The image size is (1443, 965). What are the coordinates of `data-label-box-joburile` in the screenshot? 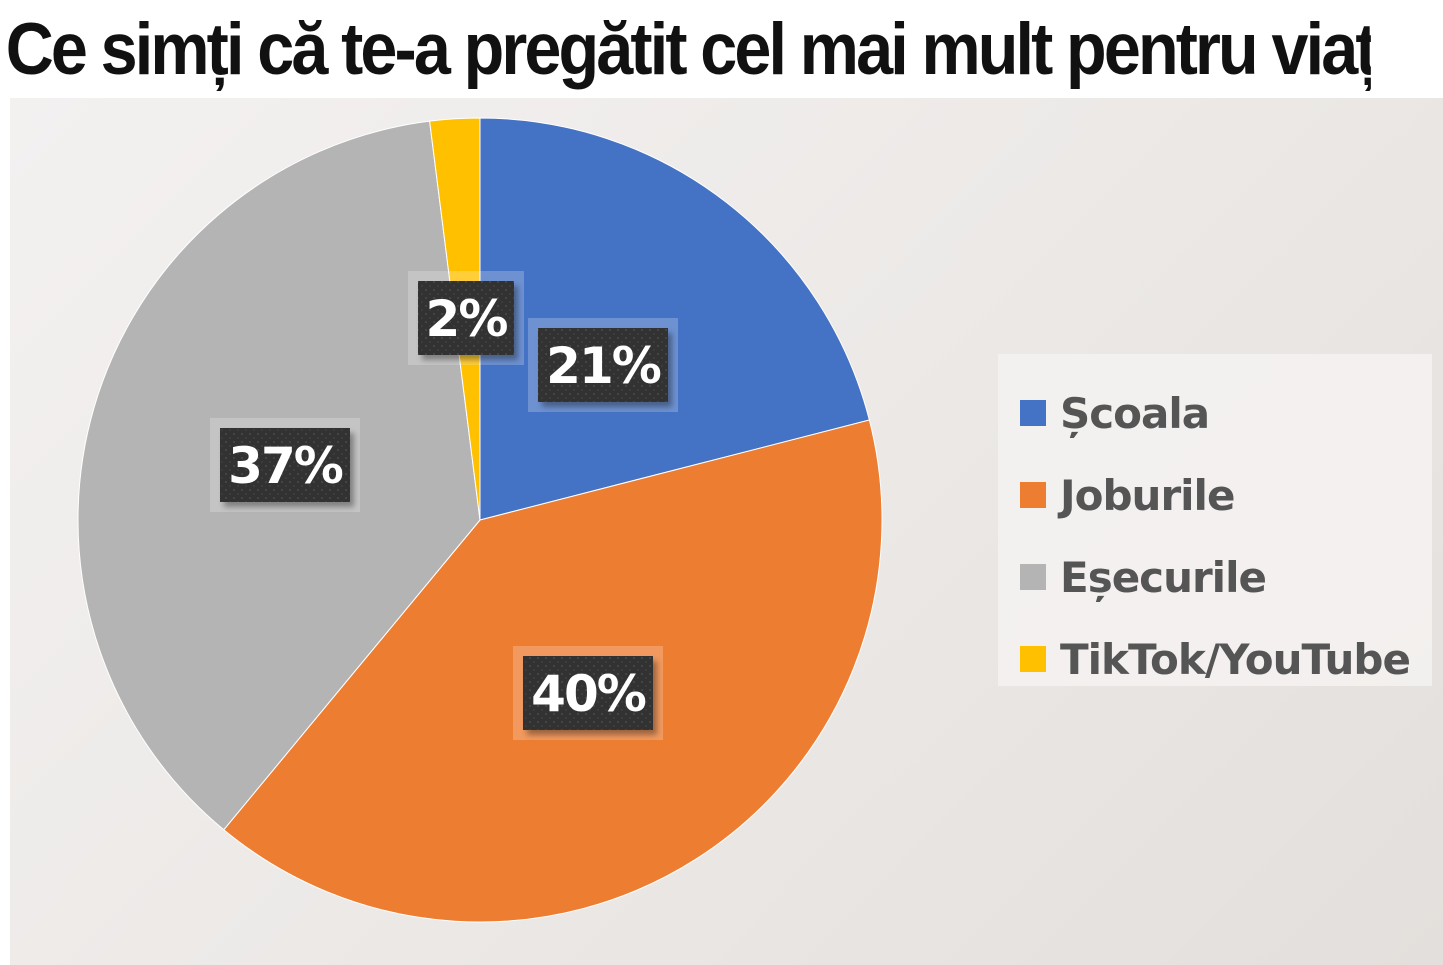 It's located at (588, 693).